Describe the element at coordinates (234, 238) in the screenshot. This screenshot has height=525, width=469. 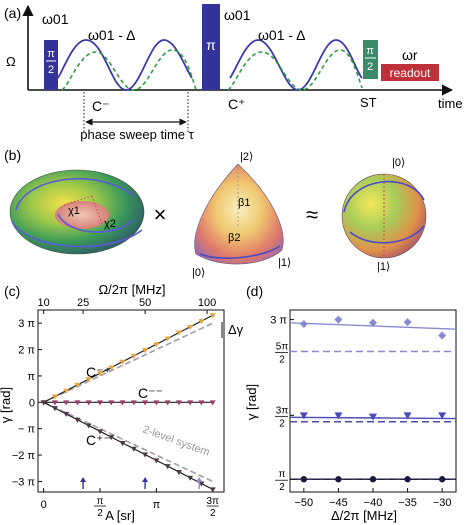
I see `beta2-label: β2` at that location.